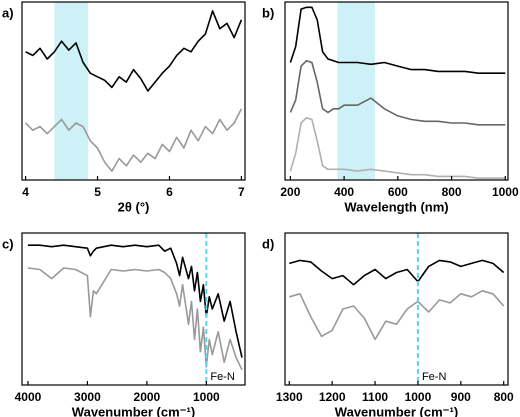  What do you see at coordinates (268, 243) in the screenshot?
I see `panel-label: d)` at bounding box center [268, 243].